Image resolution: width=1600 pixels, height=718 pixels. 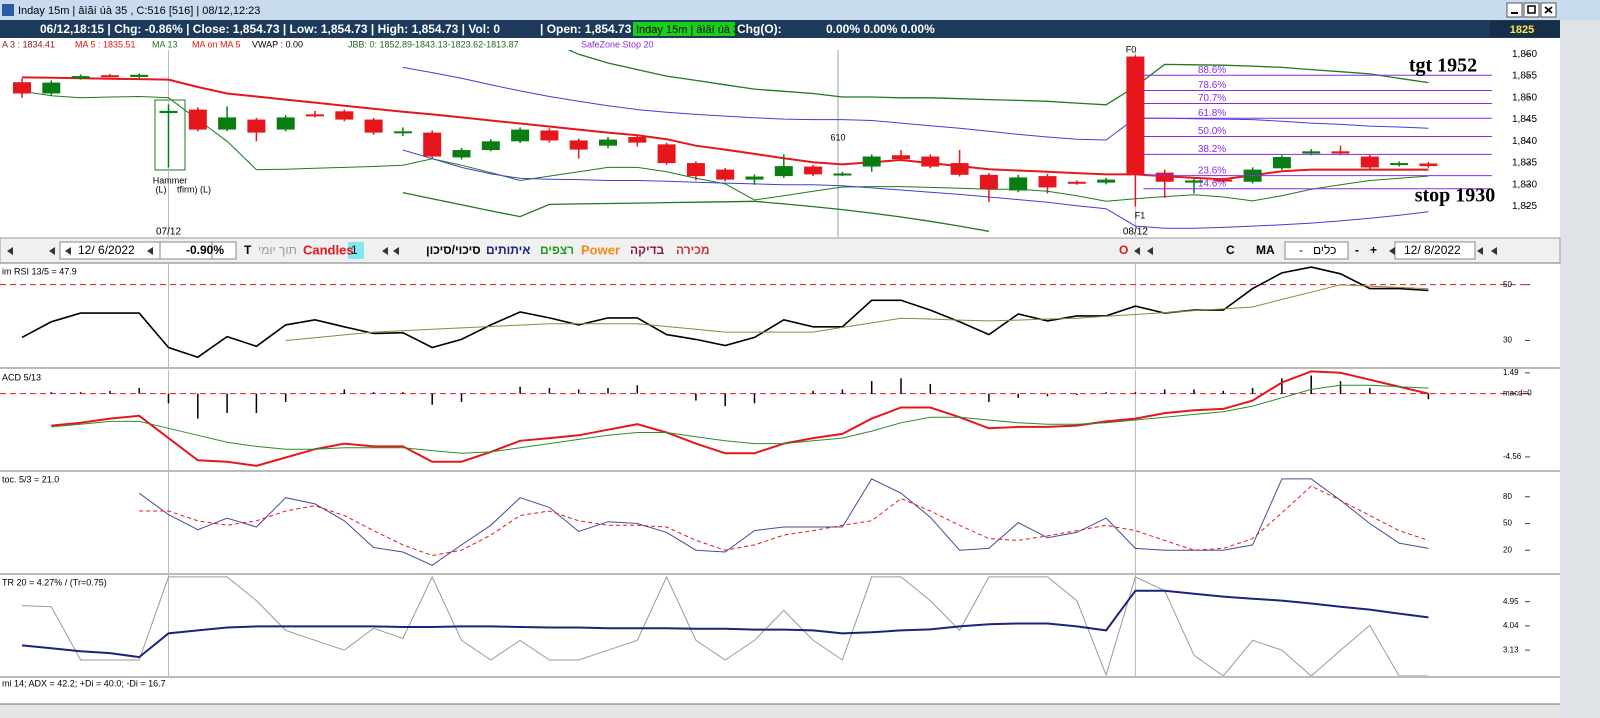 I want to click on panel-plot, so click(x=762, y=312).